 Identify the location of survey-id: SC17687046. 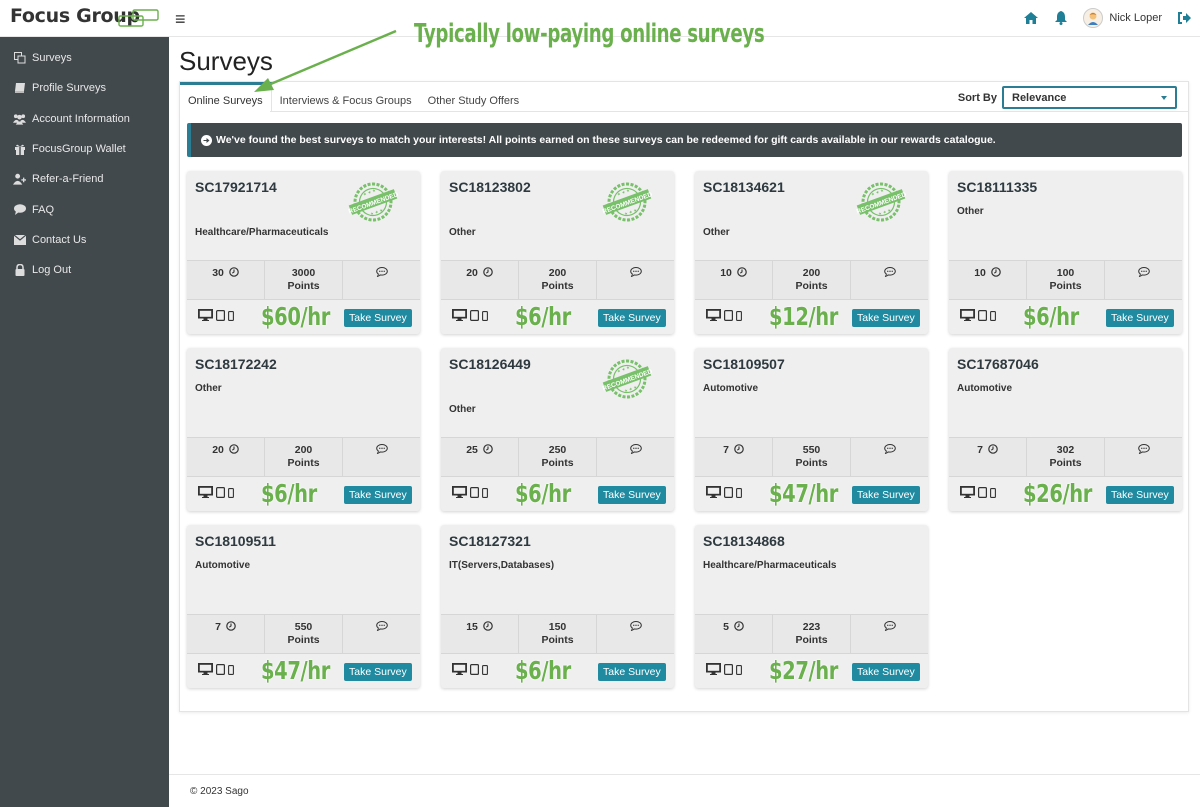
(998, 364).